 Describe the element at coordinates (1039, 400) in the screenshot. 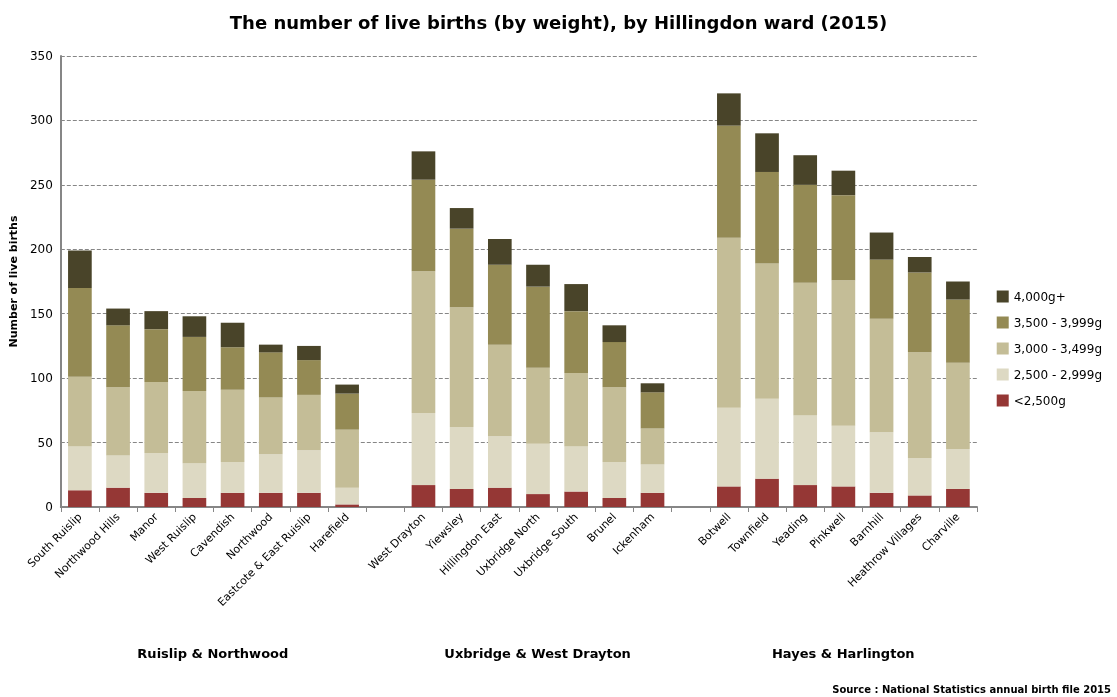

I see `legend-label: <2,500g` at that location.